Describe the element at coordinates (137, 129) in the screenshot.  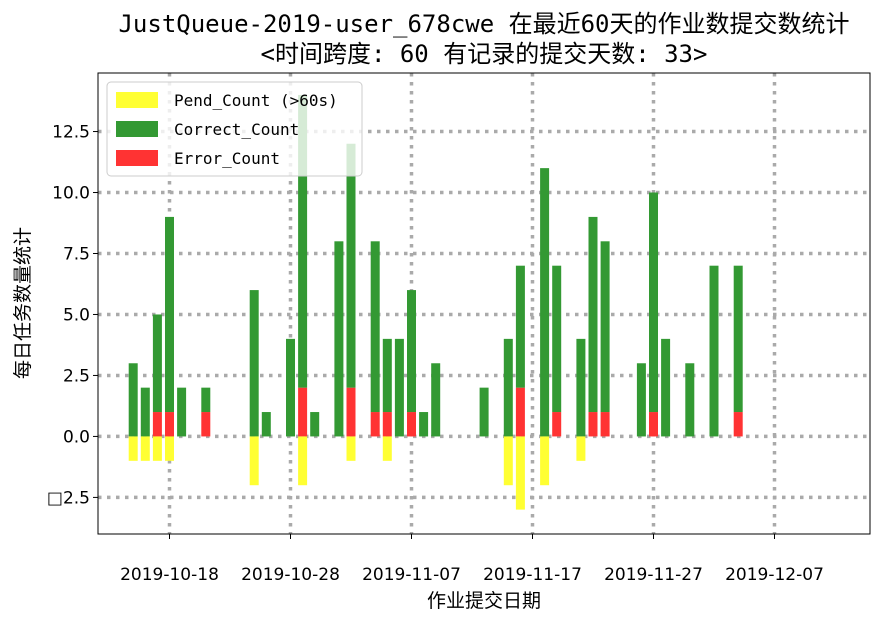
I see `legend-swatch-correct` at that location.